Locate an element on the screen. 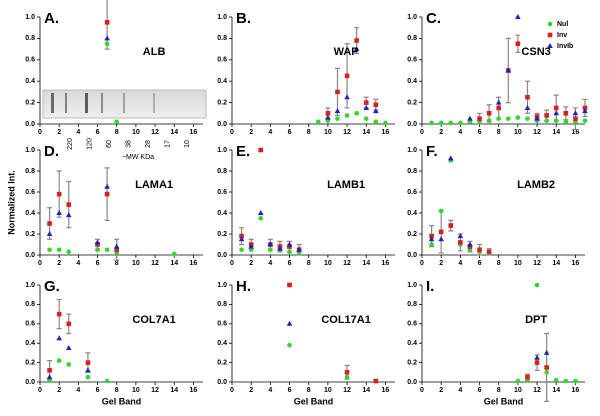 This screenshot has width=600, height=416. y-axis-label: Normalized Int. is located at coordinates (11, 202).